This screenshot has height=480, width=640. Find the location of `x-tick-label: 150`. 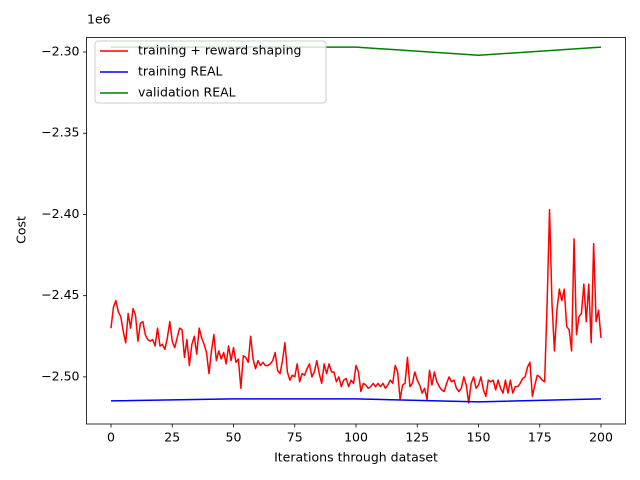

x-tick-label: 150 is located at coordinates (479, 437).